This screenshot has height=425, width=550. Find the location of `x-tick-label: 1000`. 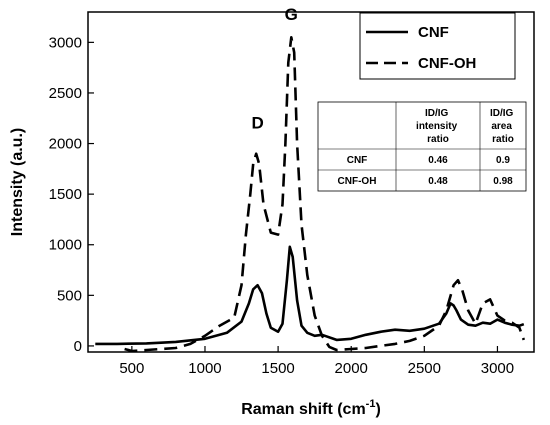

x-tick-label: 1000 is located at coordinates (204, 368).